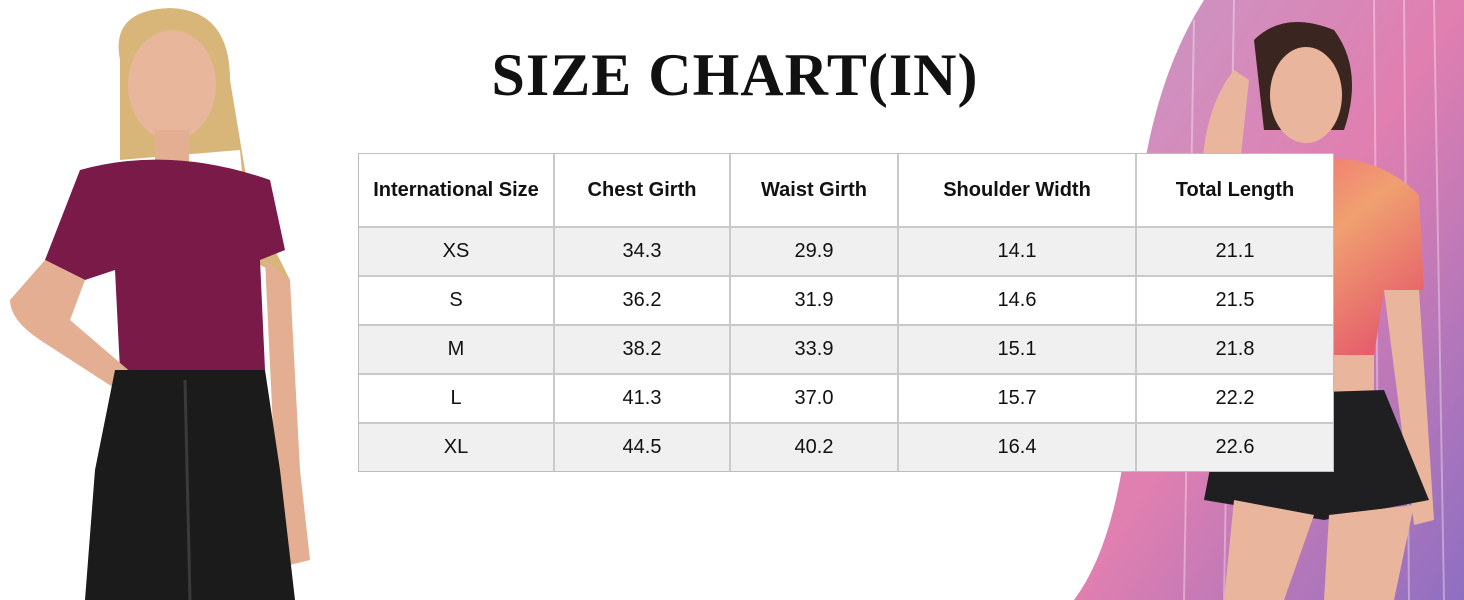 The height and width of the screenshot is (600, 1464). I want to click on table-row: S 36.2 31.9 14.6 21.5, so click(846, 301).